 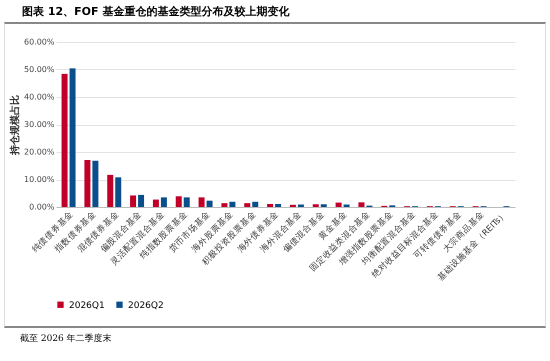 I want to click on y-tick-label: 30.00%, so click(x=39, y=124).